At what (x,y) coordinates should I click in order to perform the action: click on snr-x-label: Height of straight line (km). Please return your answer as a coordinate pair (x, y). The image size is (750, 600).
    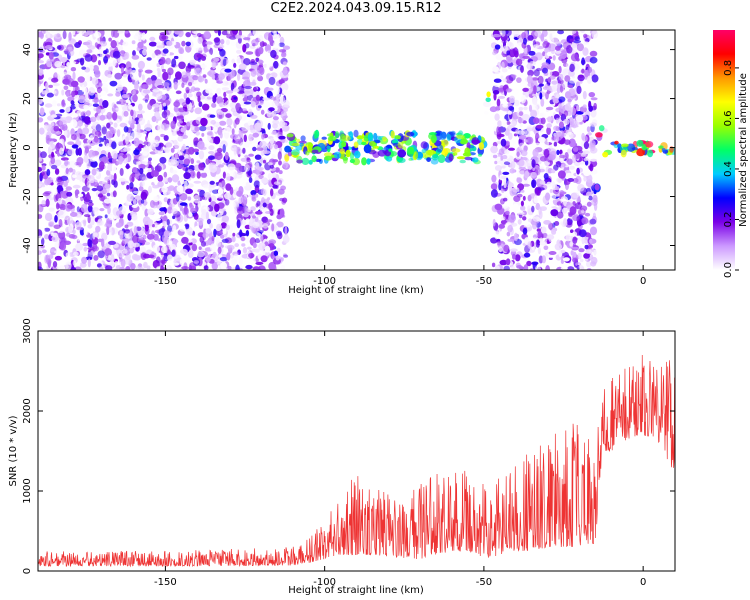
    Looking at the image, I should click on (356, 590).